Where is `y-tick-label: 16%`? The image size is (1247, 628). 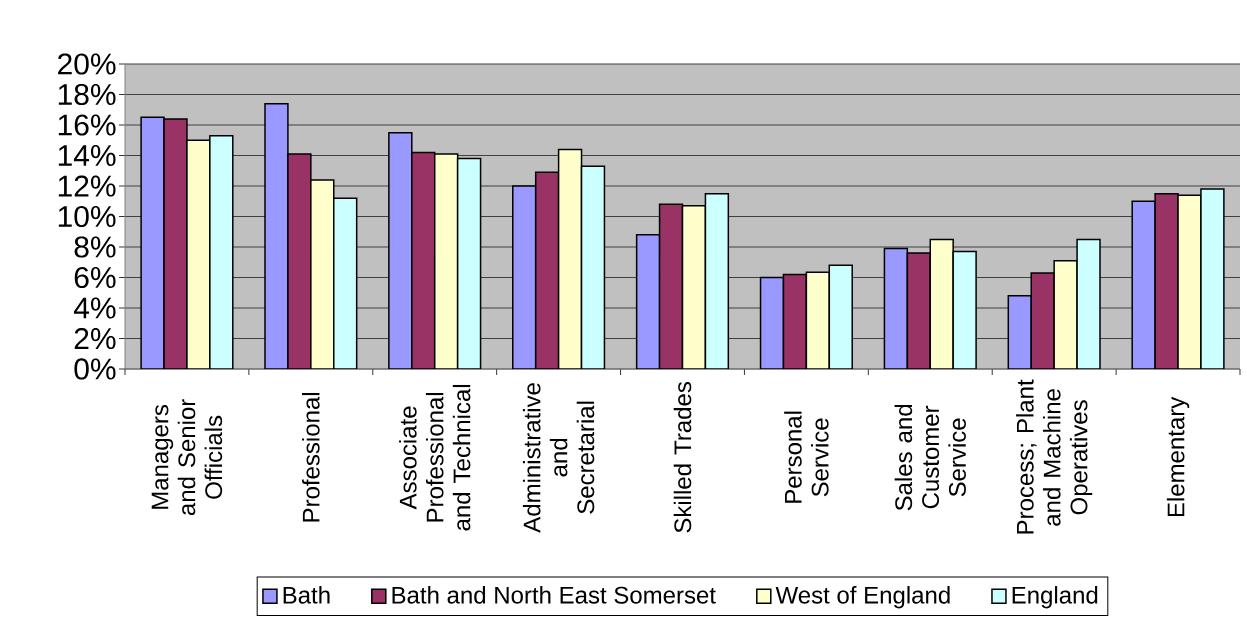
y-tick-label: 16% is located at coordinates (87, 125).